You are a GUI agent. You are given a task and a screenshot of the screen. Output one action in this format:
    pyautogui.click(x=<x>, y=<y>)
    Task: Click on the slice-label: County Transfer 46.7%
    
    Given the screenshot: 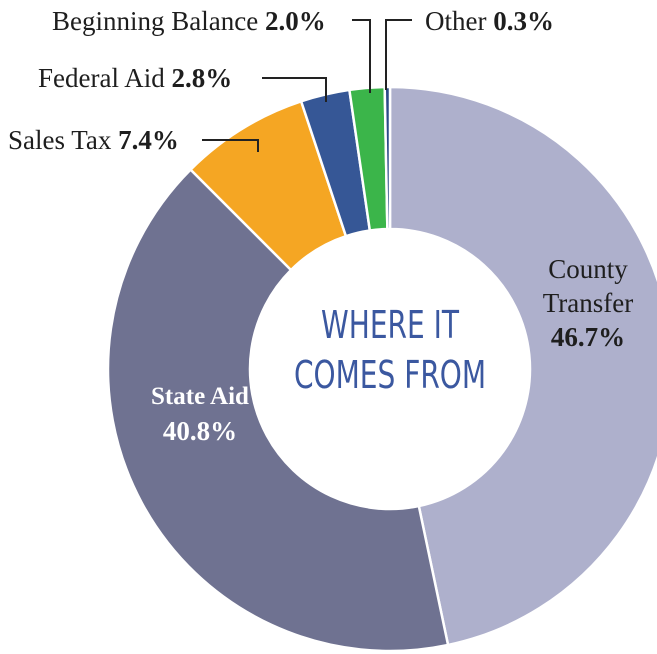 What is the action you would take?
    pyautogui.click(x=588, y=303)
    